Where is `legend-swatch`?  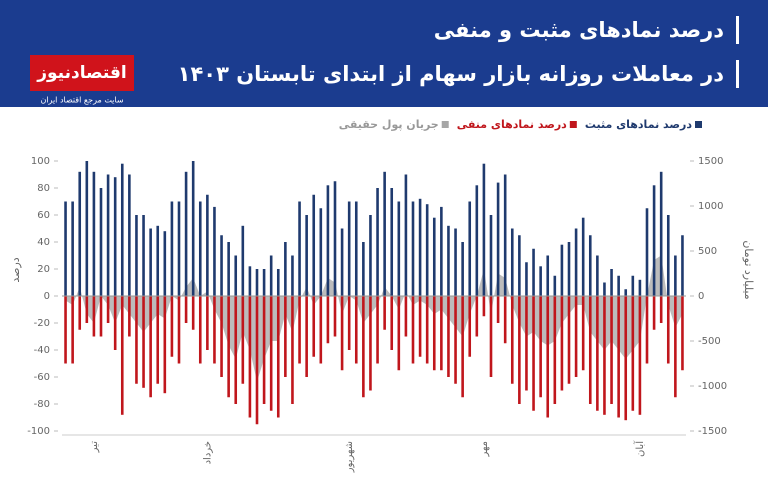
legend-swatch is located at coordinates (445, 124).